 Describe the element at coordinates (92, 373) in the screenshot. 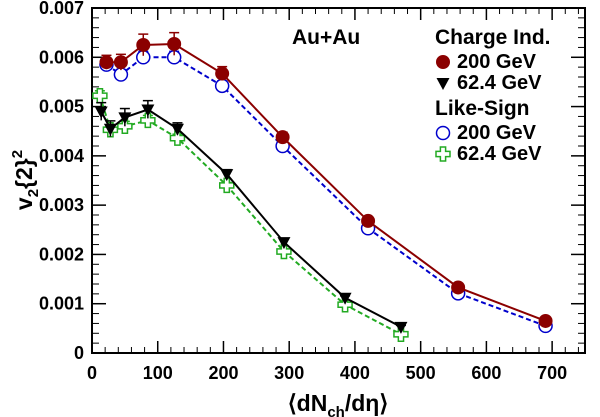

I see `x-tick-label: 0` at that location.